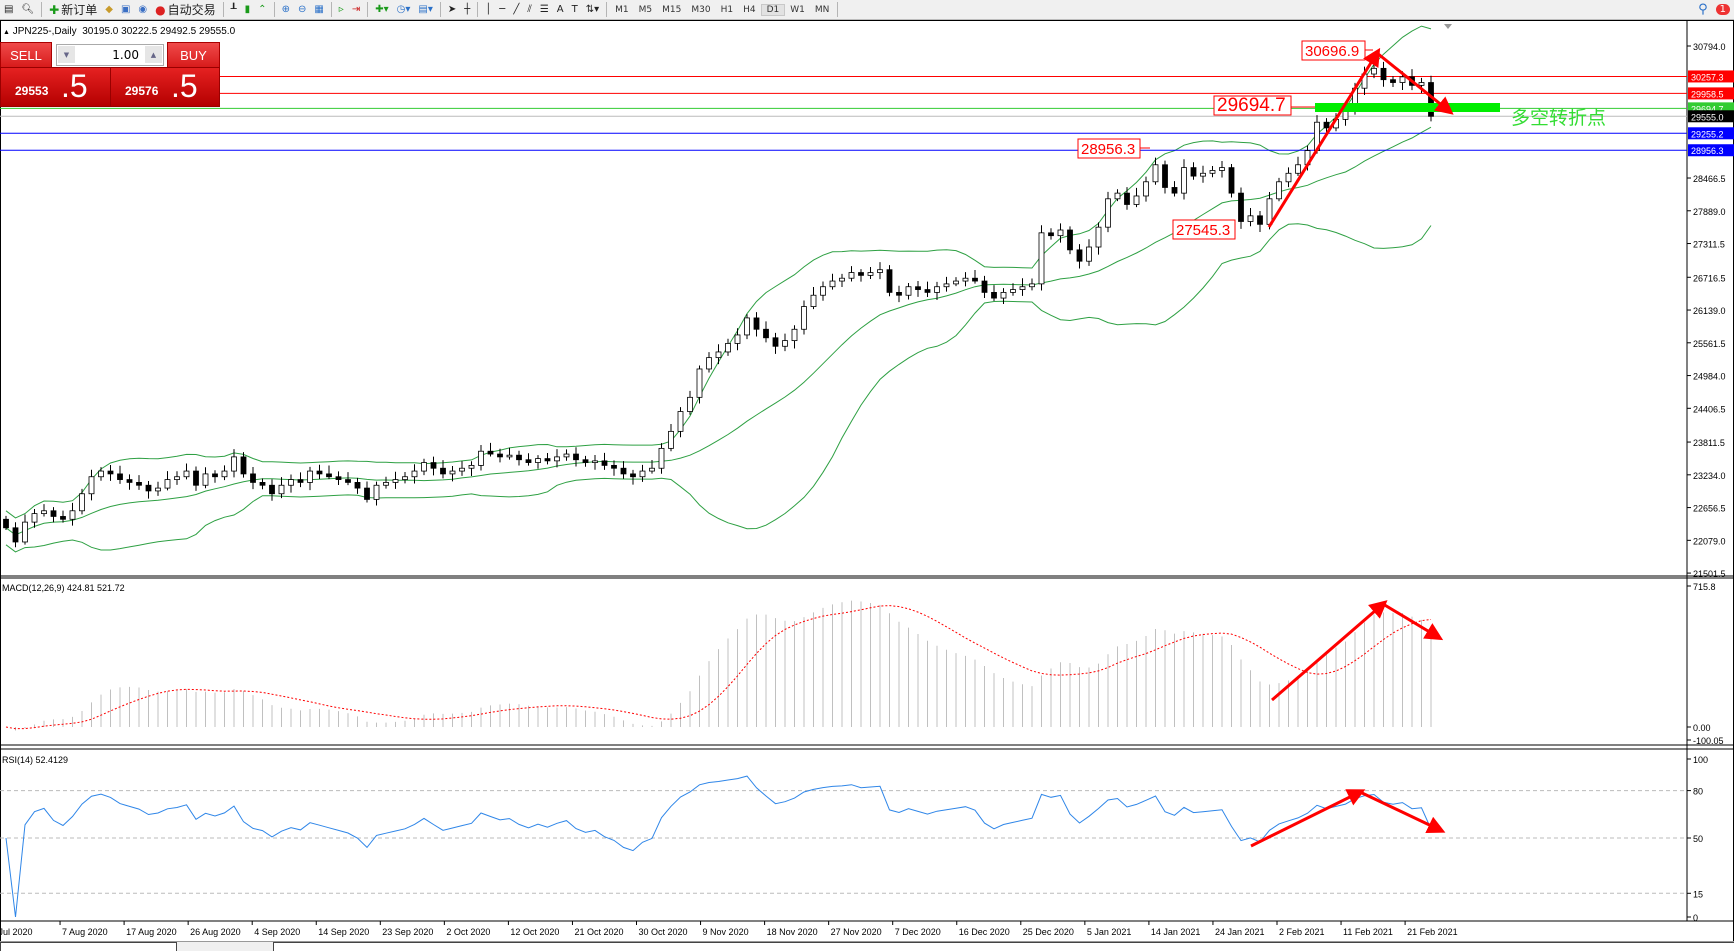 This screenshot has height=951, width=1734. What do you see at coordinates (544, 9) in the screenshot?
I see `fibonacci-icon: ☰` at bounding box center [544, 9].